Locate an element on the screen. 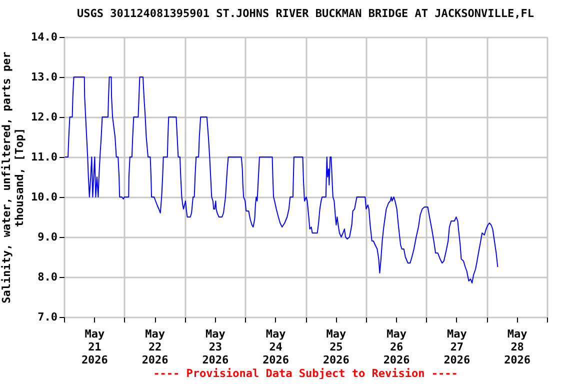  y-tick-label: 7.0 is located at coordinates (48, 317).